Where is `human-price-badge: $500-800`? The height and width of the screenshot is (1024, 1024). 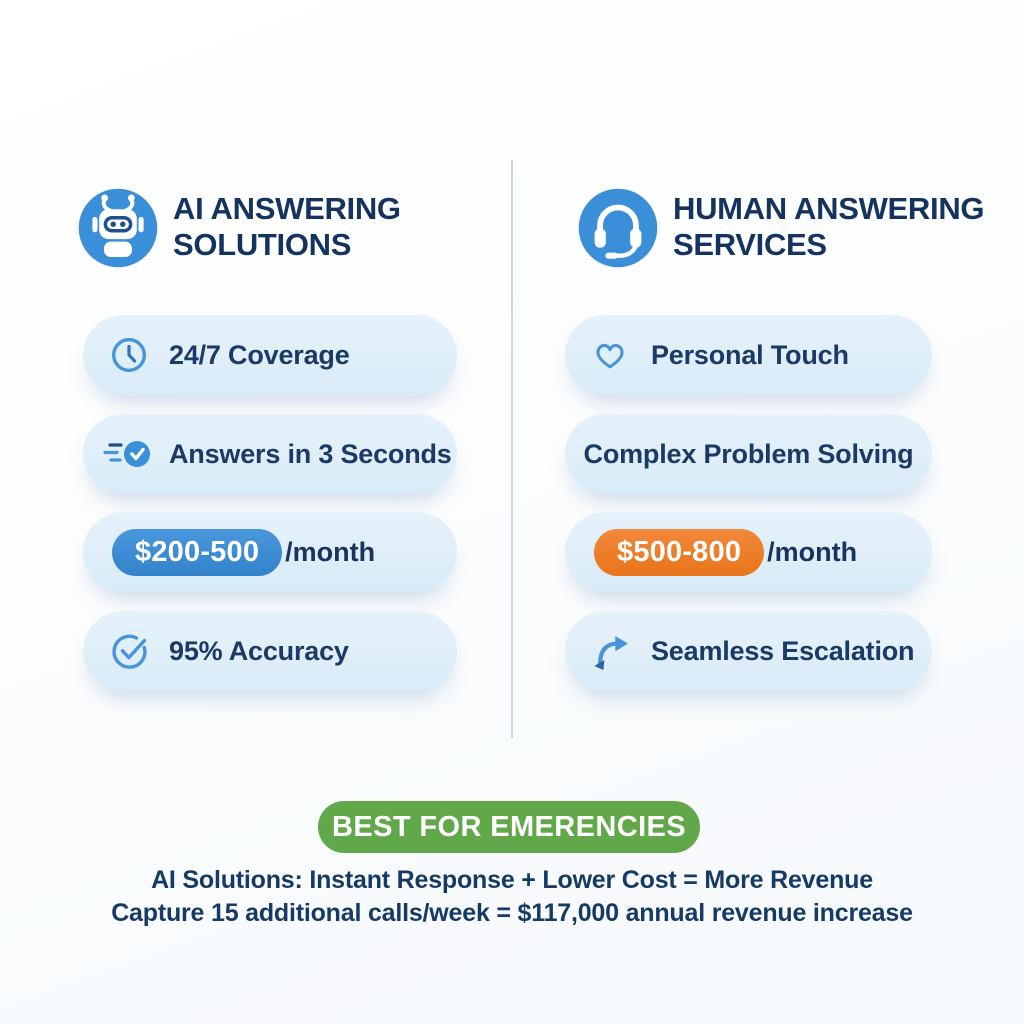
human-price-badge: $500-800 is located at coordinates (679, 552).